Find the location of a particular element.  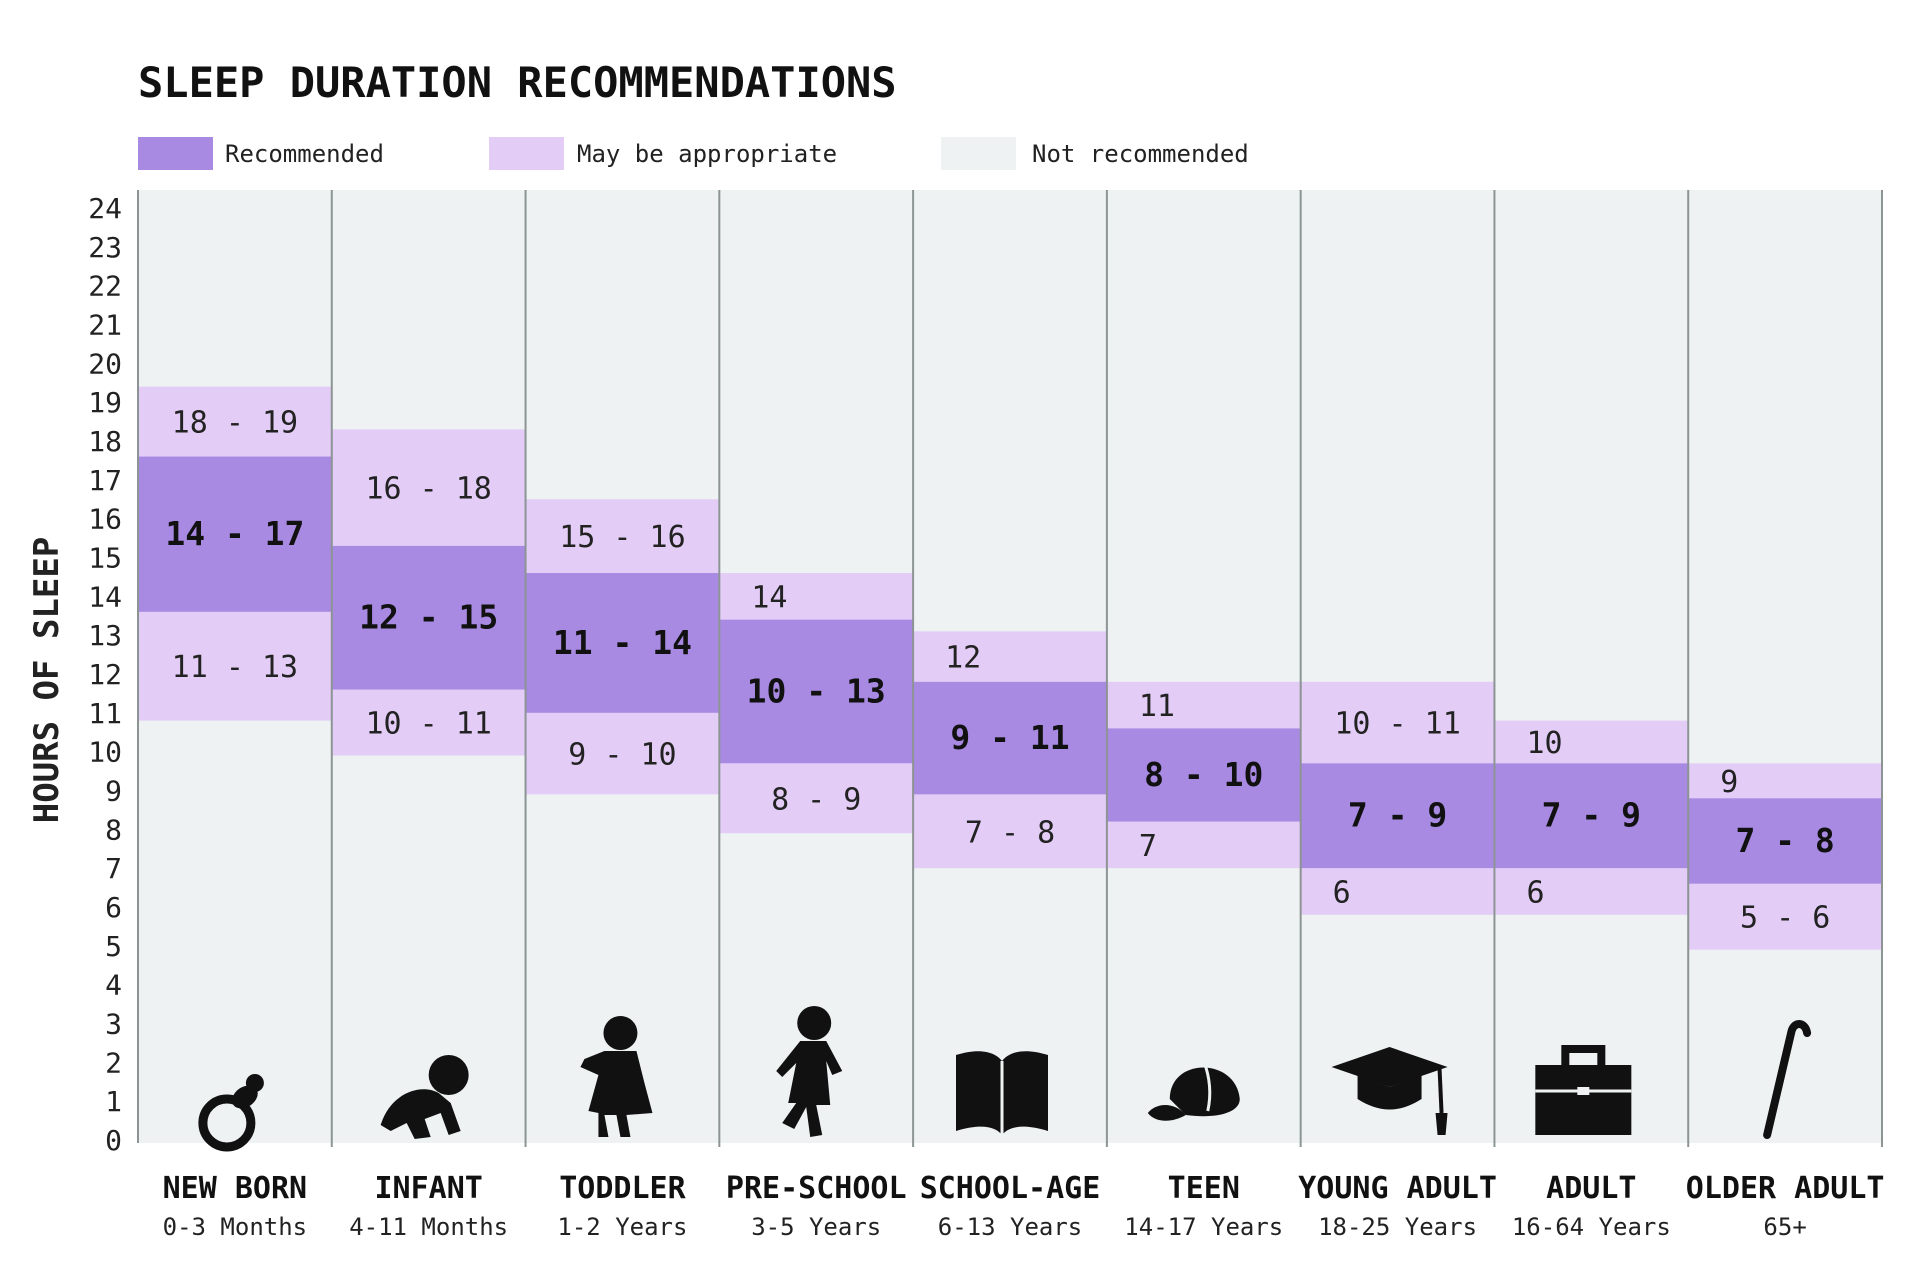

y-tick-label: 11 is located at coordinates (105, 713).